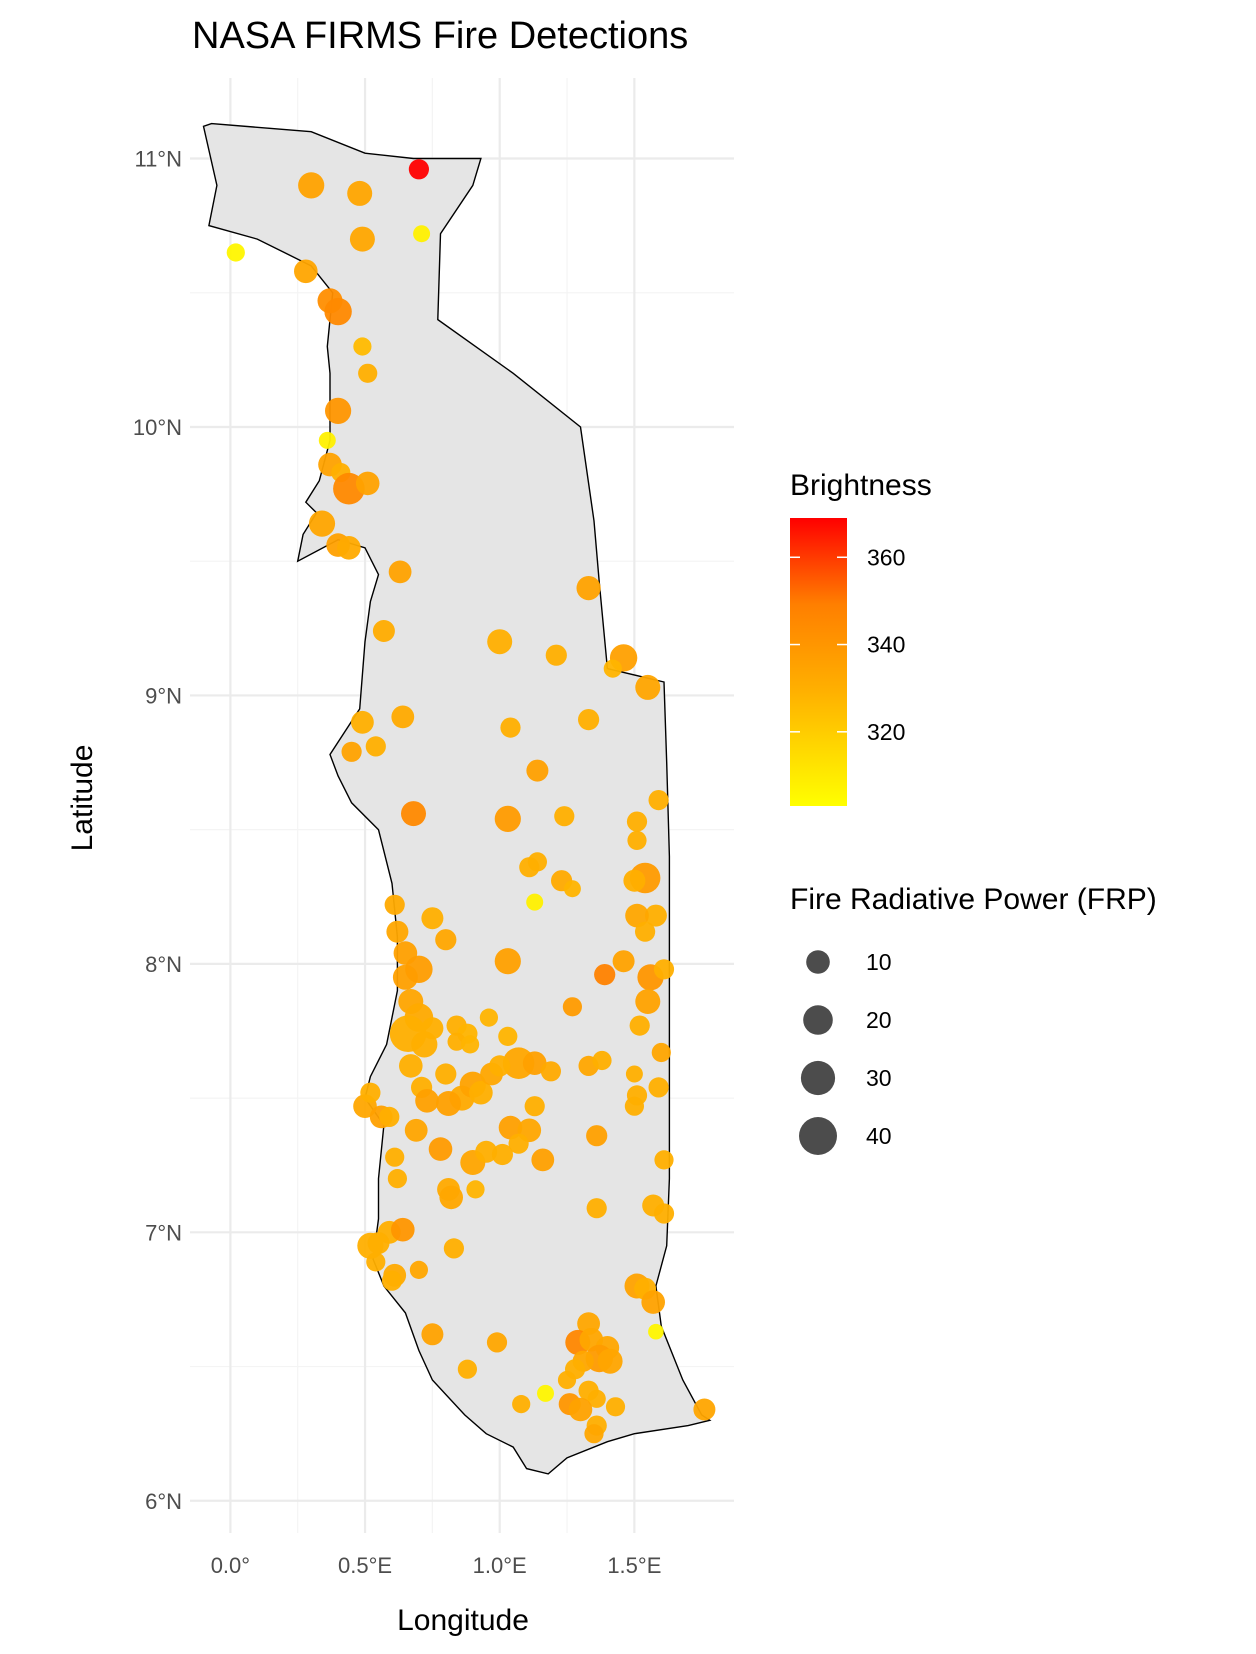  What do you see at coordinates (500, 1565) in the screenshot?
I see `x-tick-label: 1.0°E` at bounding box center [500, 1565].